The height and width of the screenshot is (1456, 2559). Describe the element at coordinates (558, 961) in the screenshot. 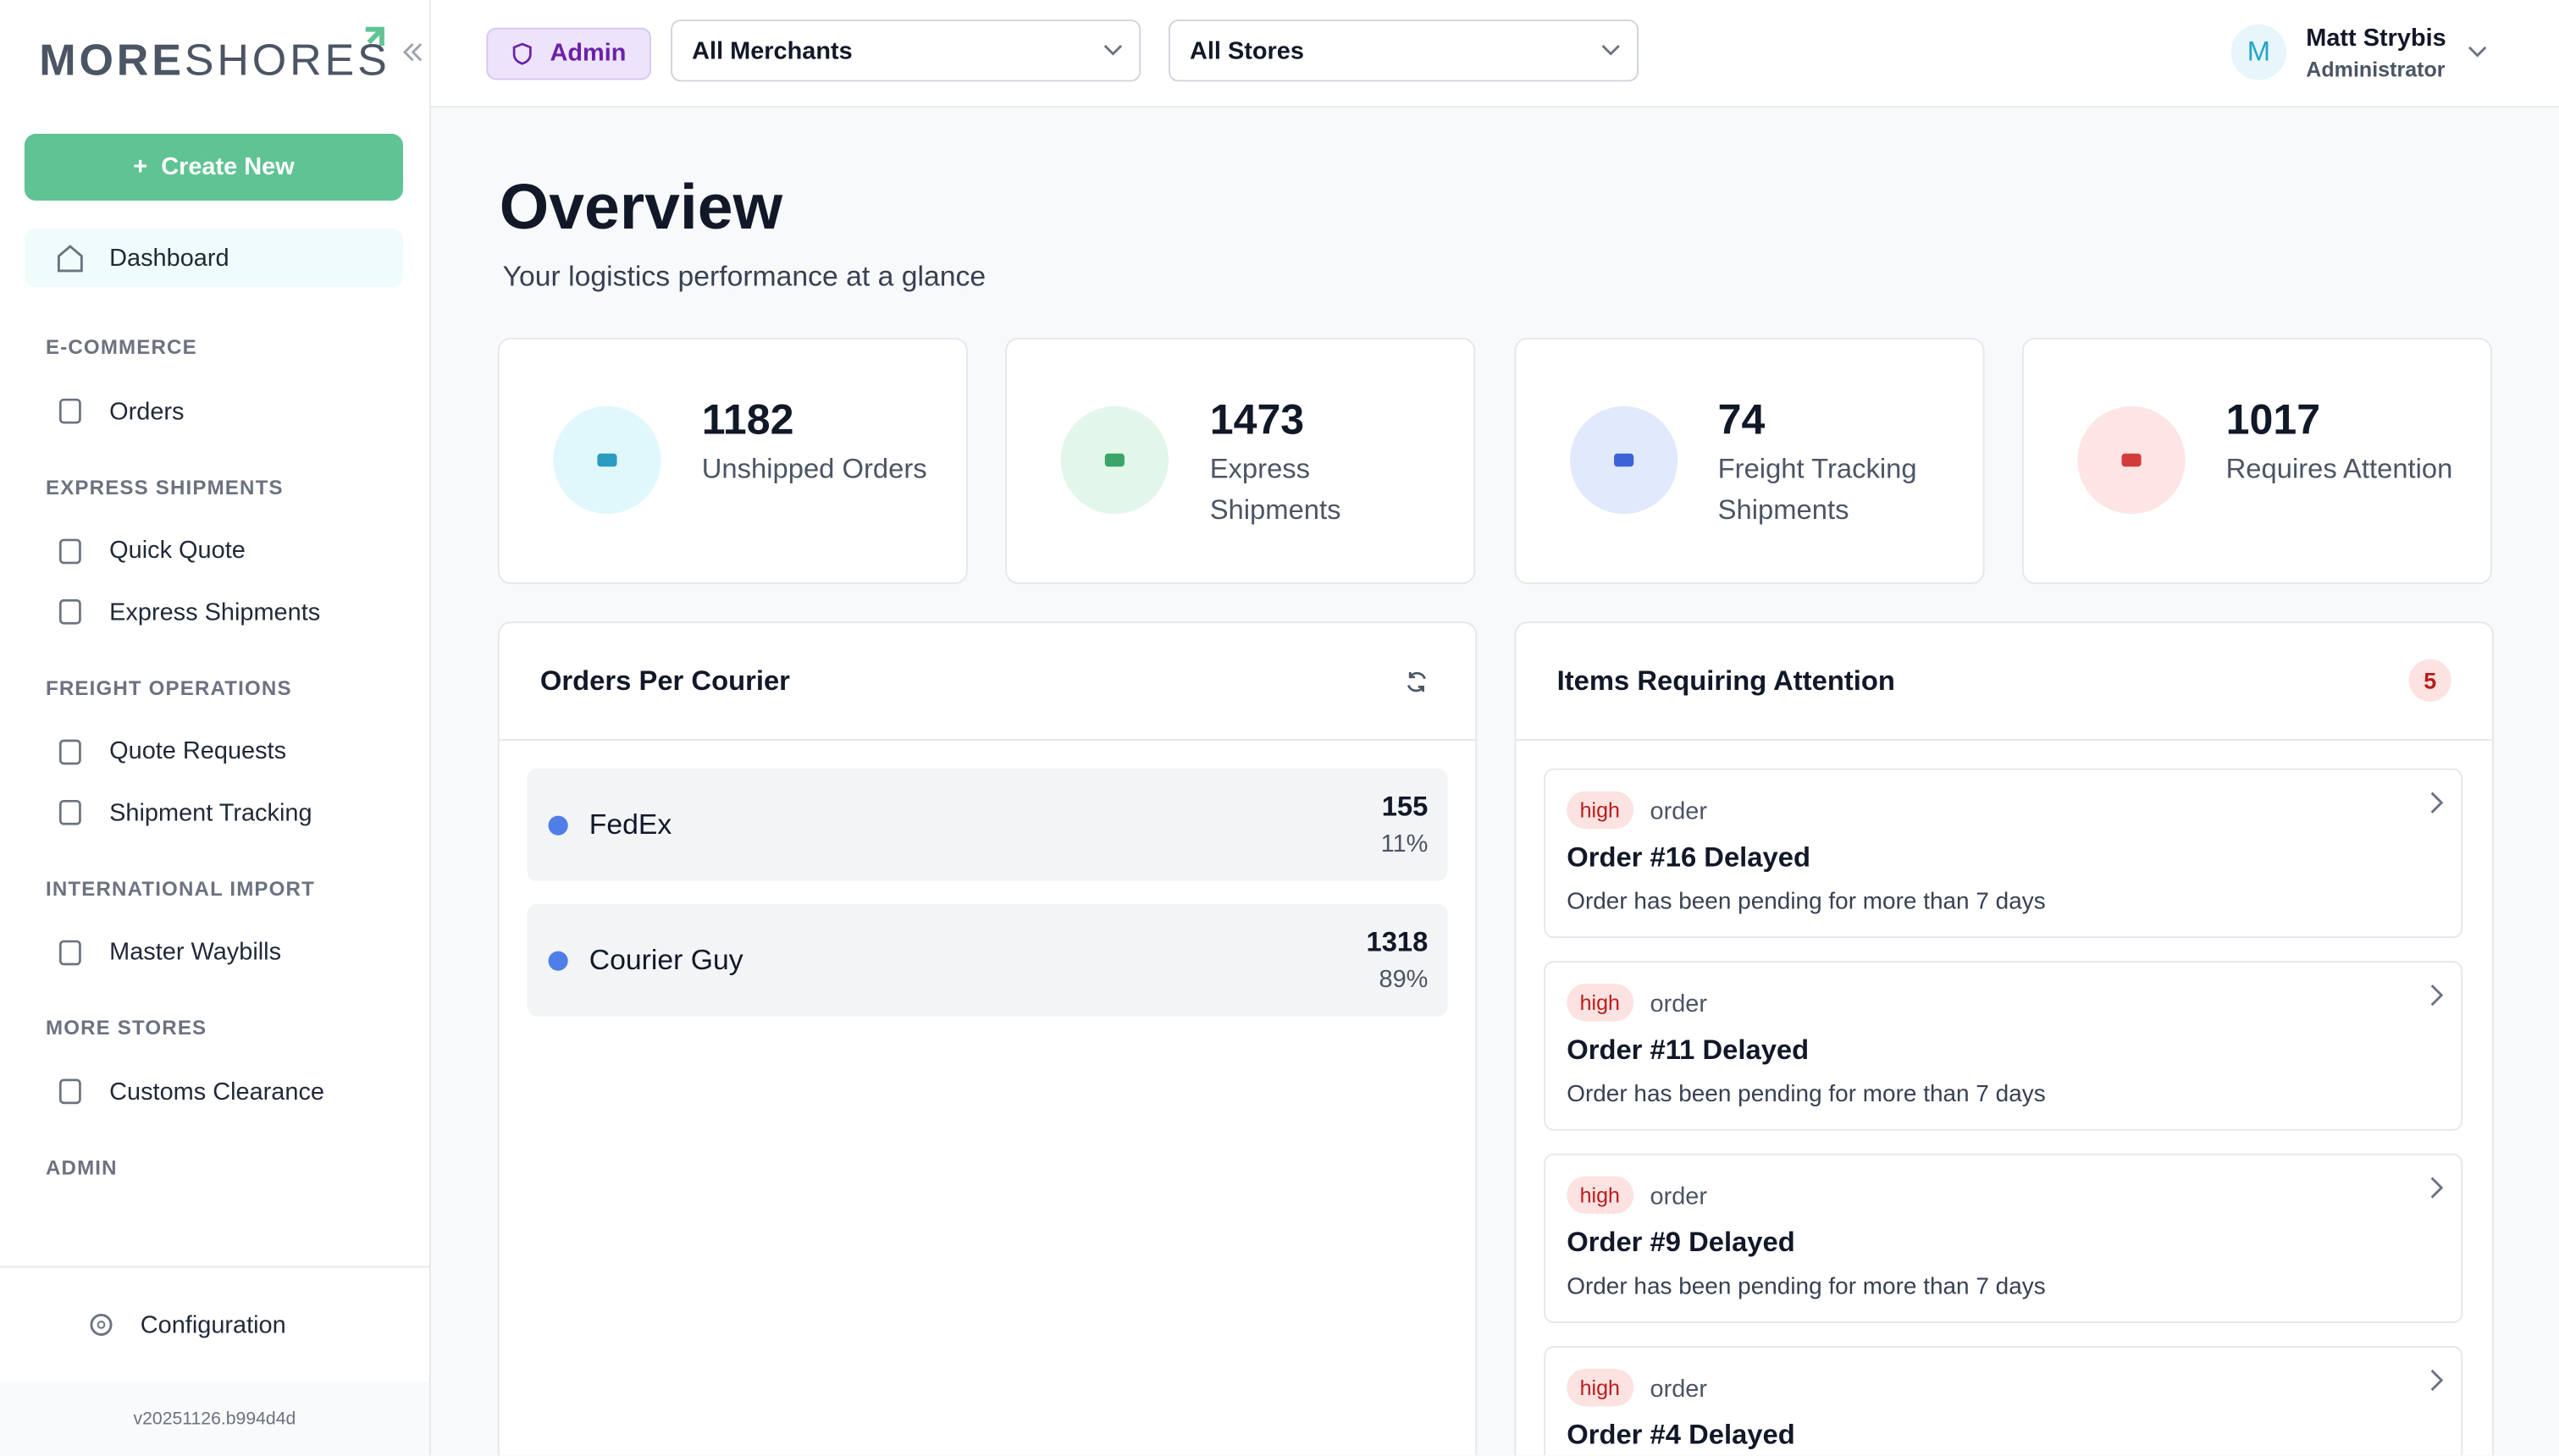

I see `courier-dot` at that location.